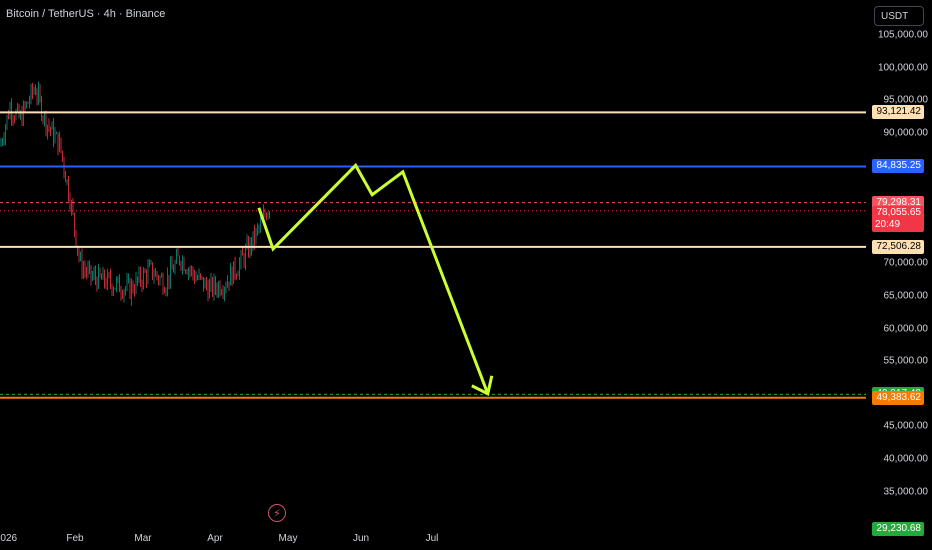 Image resolution: width=932 pixels, height=550 pixels. I want to click on last-price-value: 78,055.65, so click(899, 212).